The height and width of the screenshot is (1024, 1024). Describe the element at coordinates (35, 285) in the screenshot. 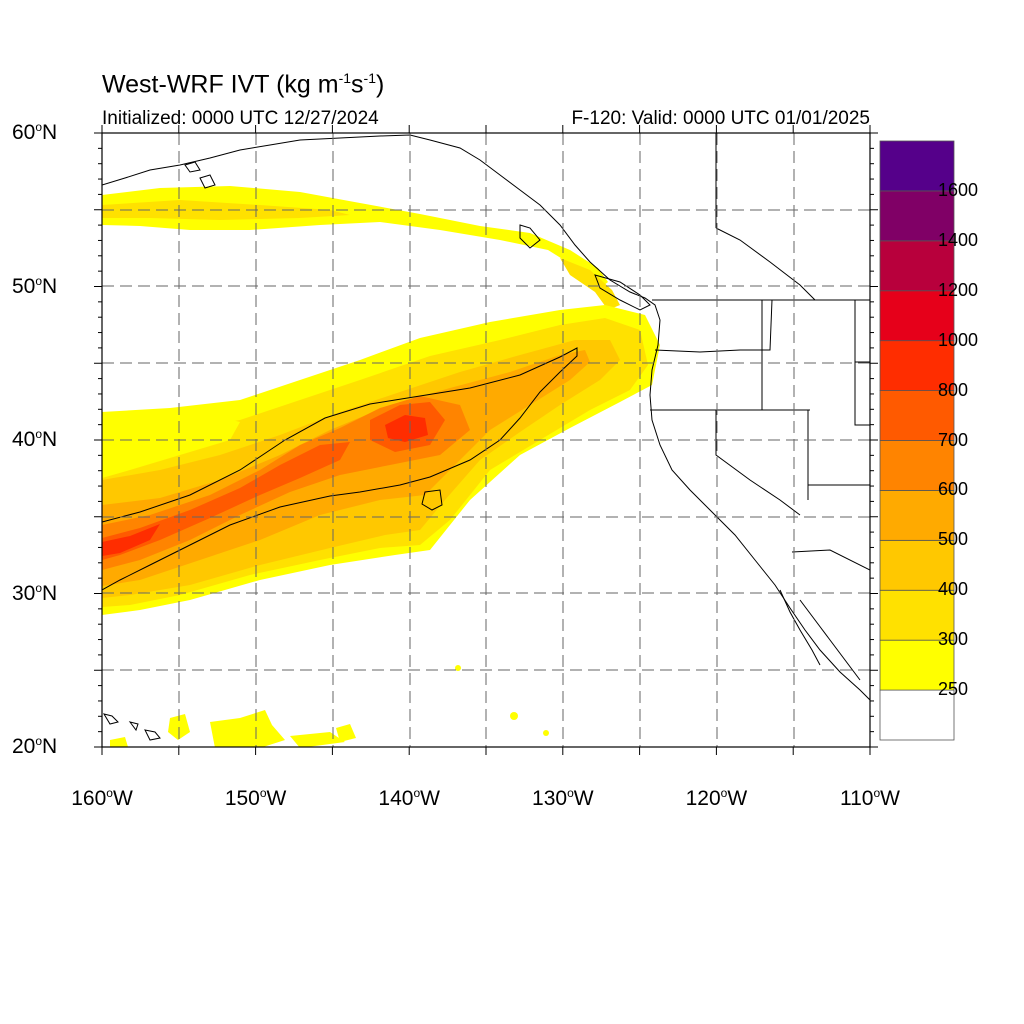

I see `lat-label-50: 50oN` at that location.